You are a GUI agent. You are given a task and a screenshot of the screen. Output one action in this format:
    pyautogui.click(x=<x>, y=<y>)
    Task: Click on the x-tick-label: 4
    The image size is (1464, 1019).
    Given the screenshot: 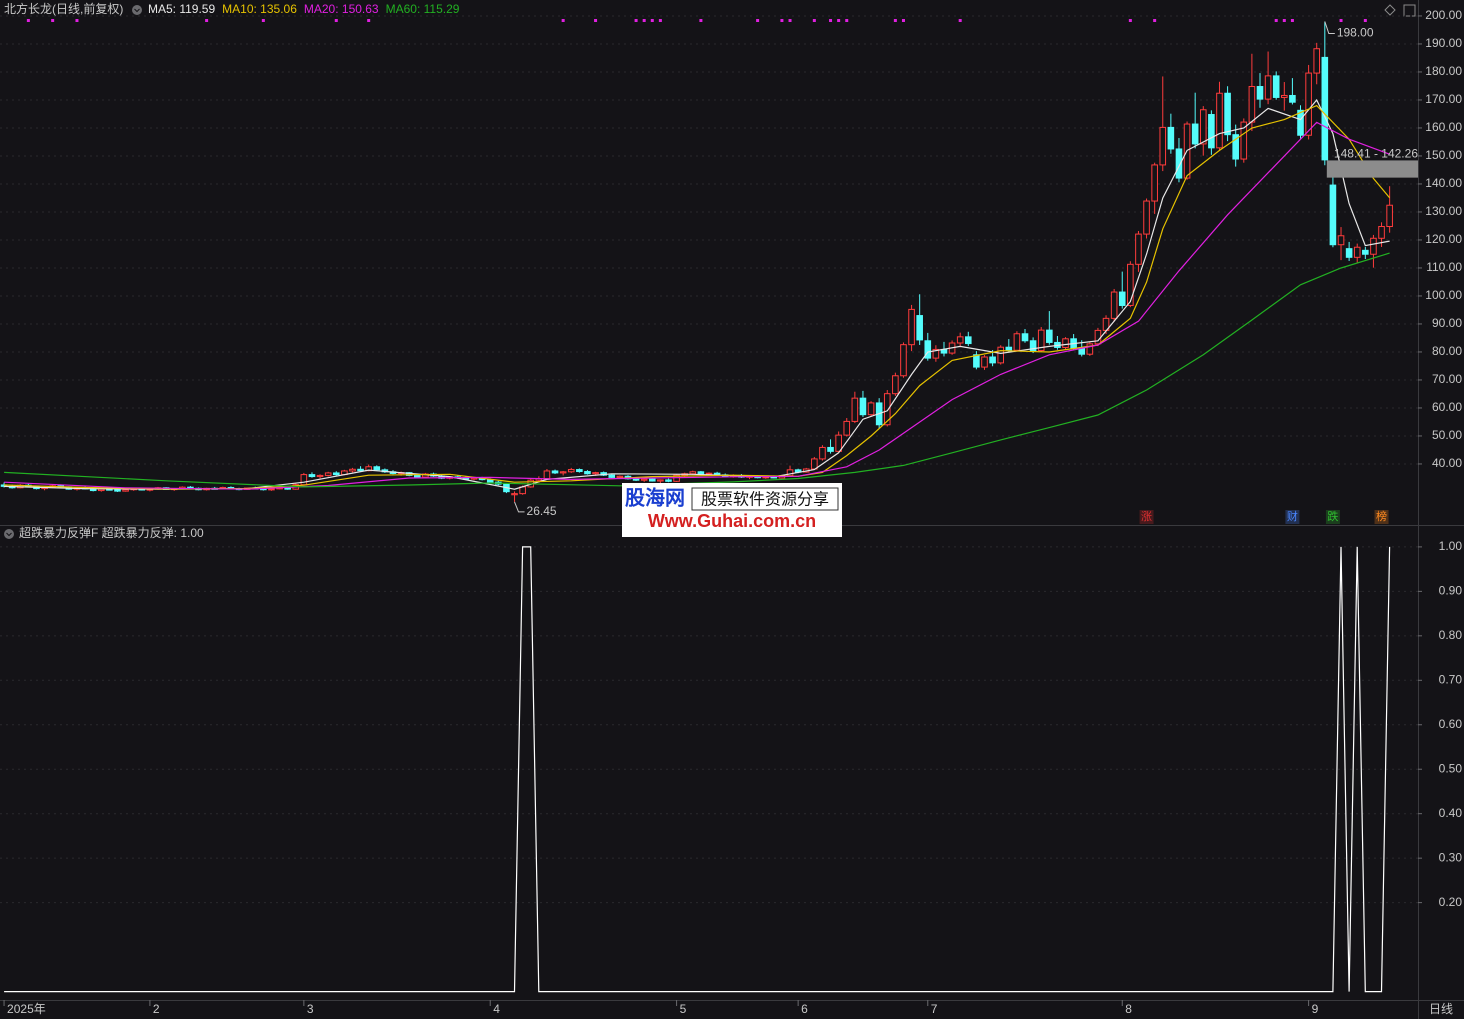 What is the action you would take?
    pyautogui.click(x=496, y=1009)
    